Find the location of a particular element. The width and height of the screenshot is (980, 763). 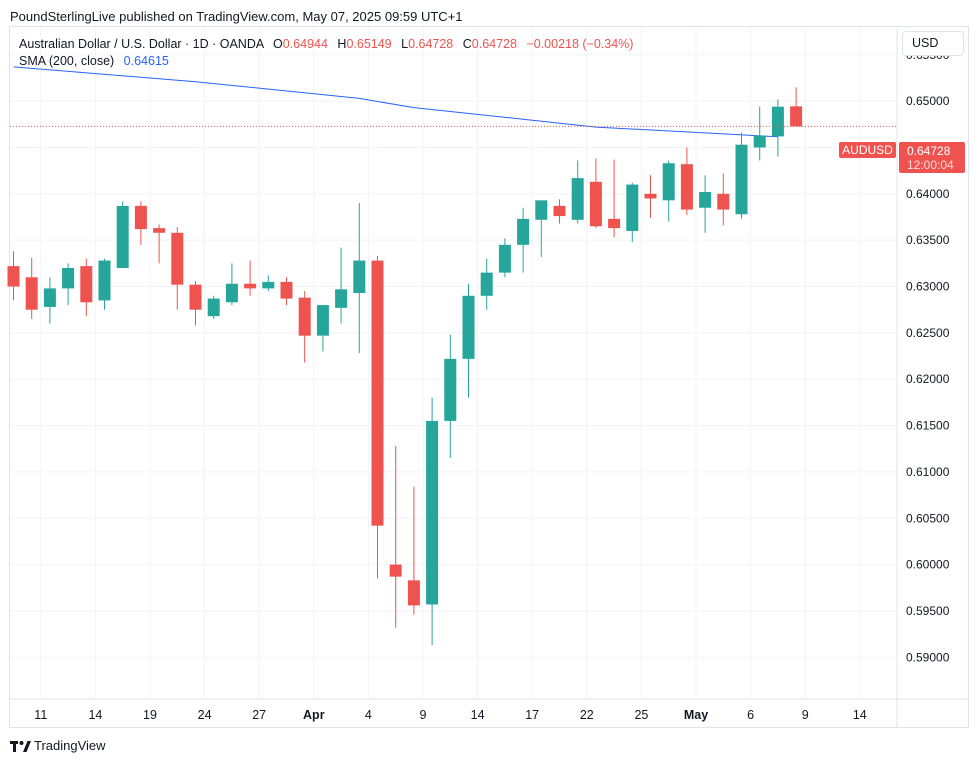

legend-high-label: H is located at coordinates (342, 44).